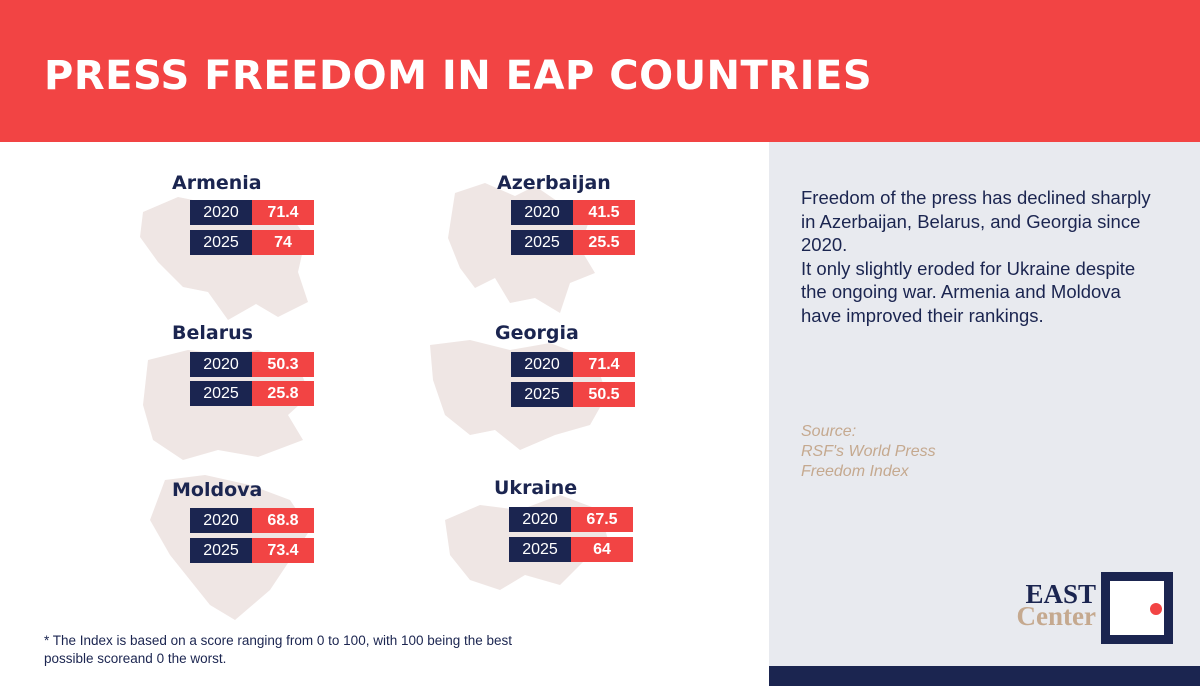 The image size is (1200, 686). I want to click on score-row-2020: 2020 67.5, so click(571, 519).